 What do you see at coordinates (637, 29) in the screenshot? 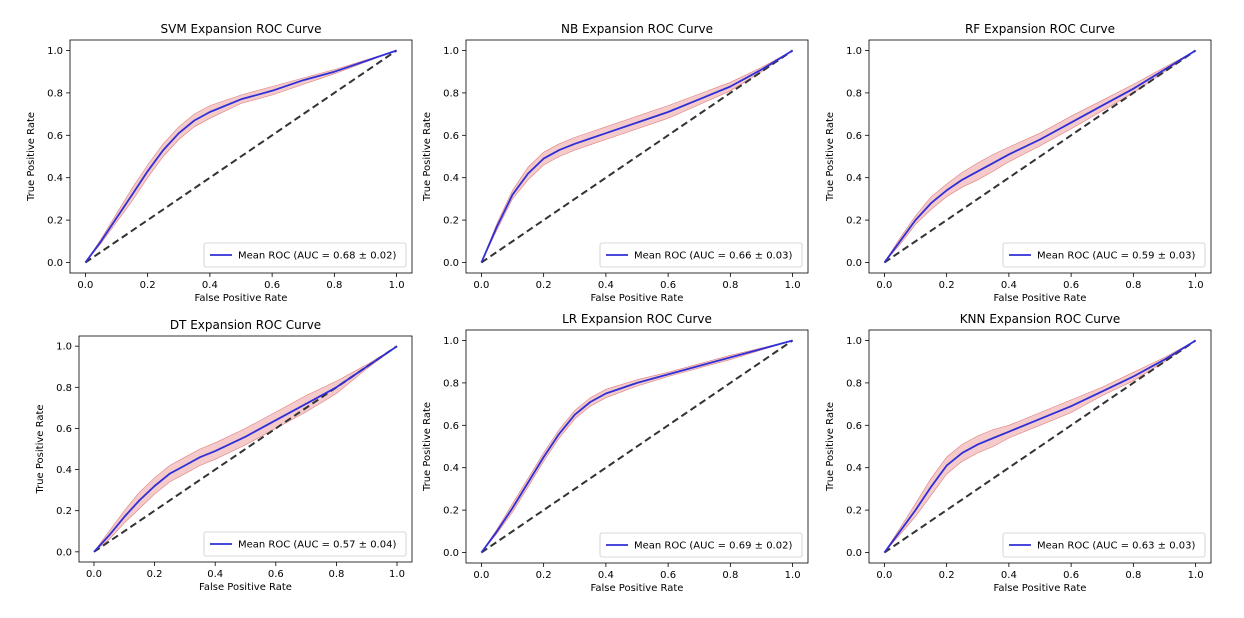
I see `panel-title: NB Expansion ROC Curve` at bounding box center [637, 29].